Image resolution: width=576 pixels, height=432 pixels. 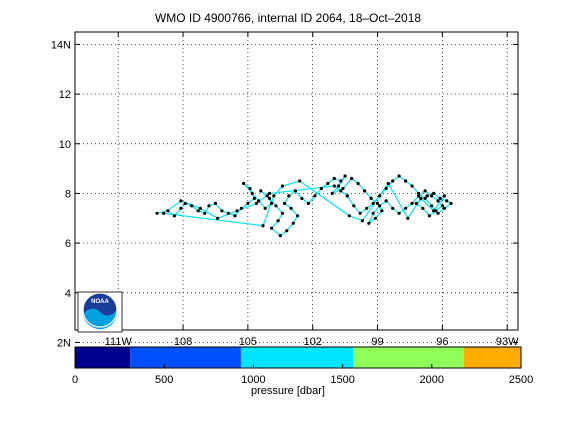 I want to click on lon-tick-label: 99, so click(x=377, y=342).